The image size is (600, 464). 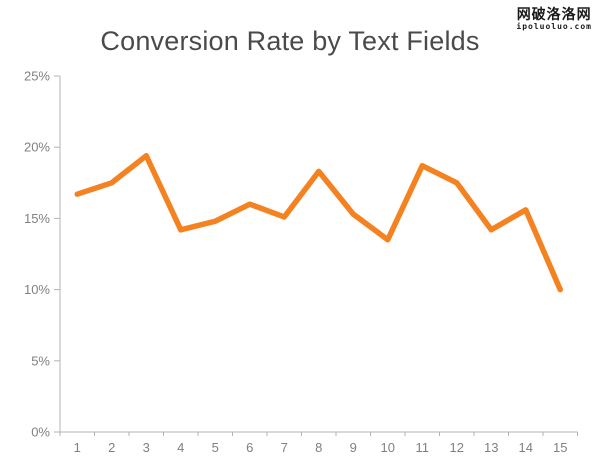 I want to click on watermark: 网破洛洛网 ipoluoluo.com, so click(x=554, y=18).